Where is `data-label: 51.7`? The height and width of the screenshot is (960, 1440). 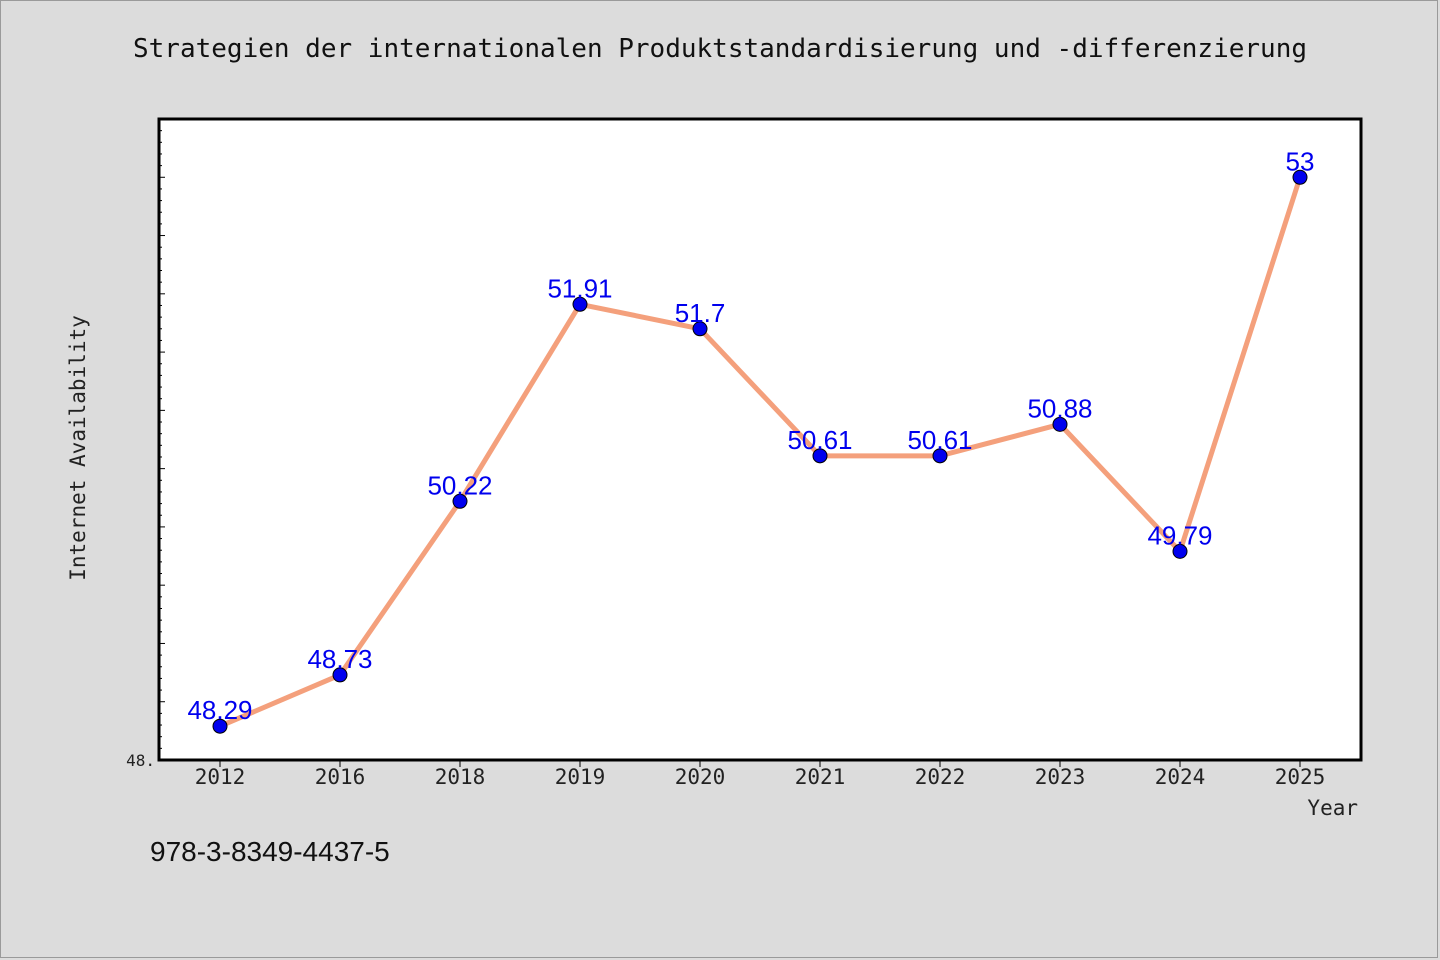 data-label: 51.7 is located at coordinates (700, 313).